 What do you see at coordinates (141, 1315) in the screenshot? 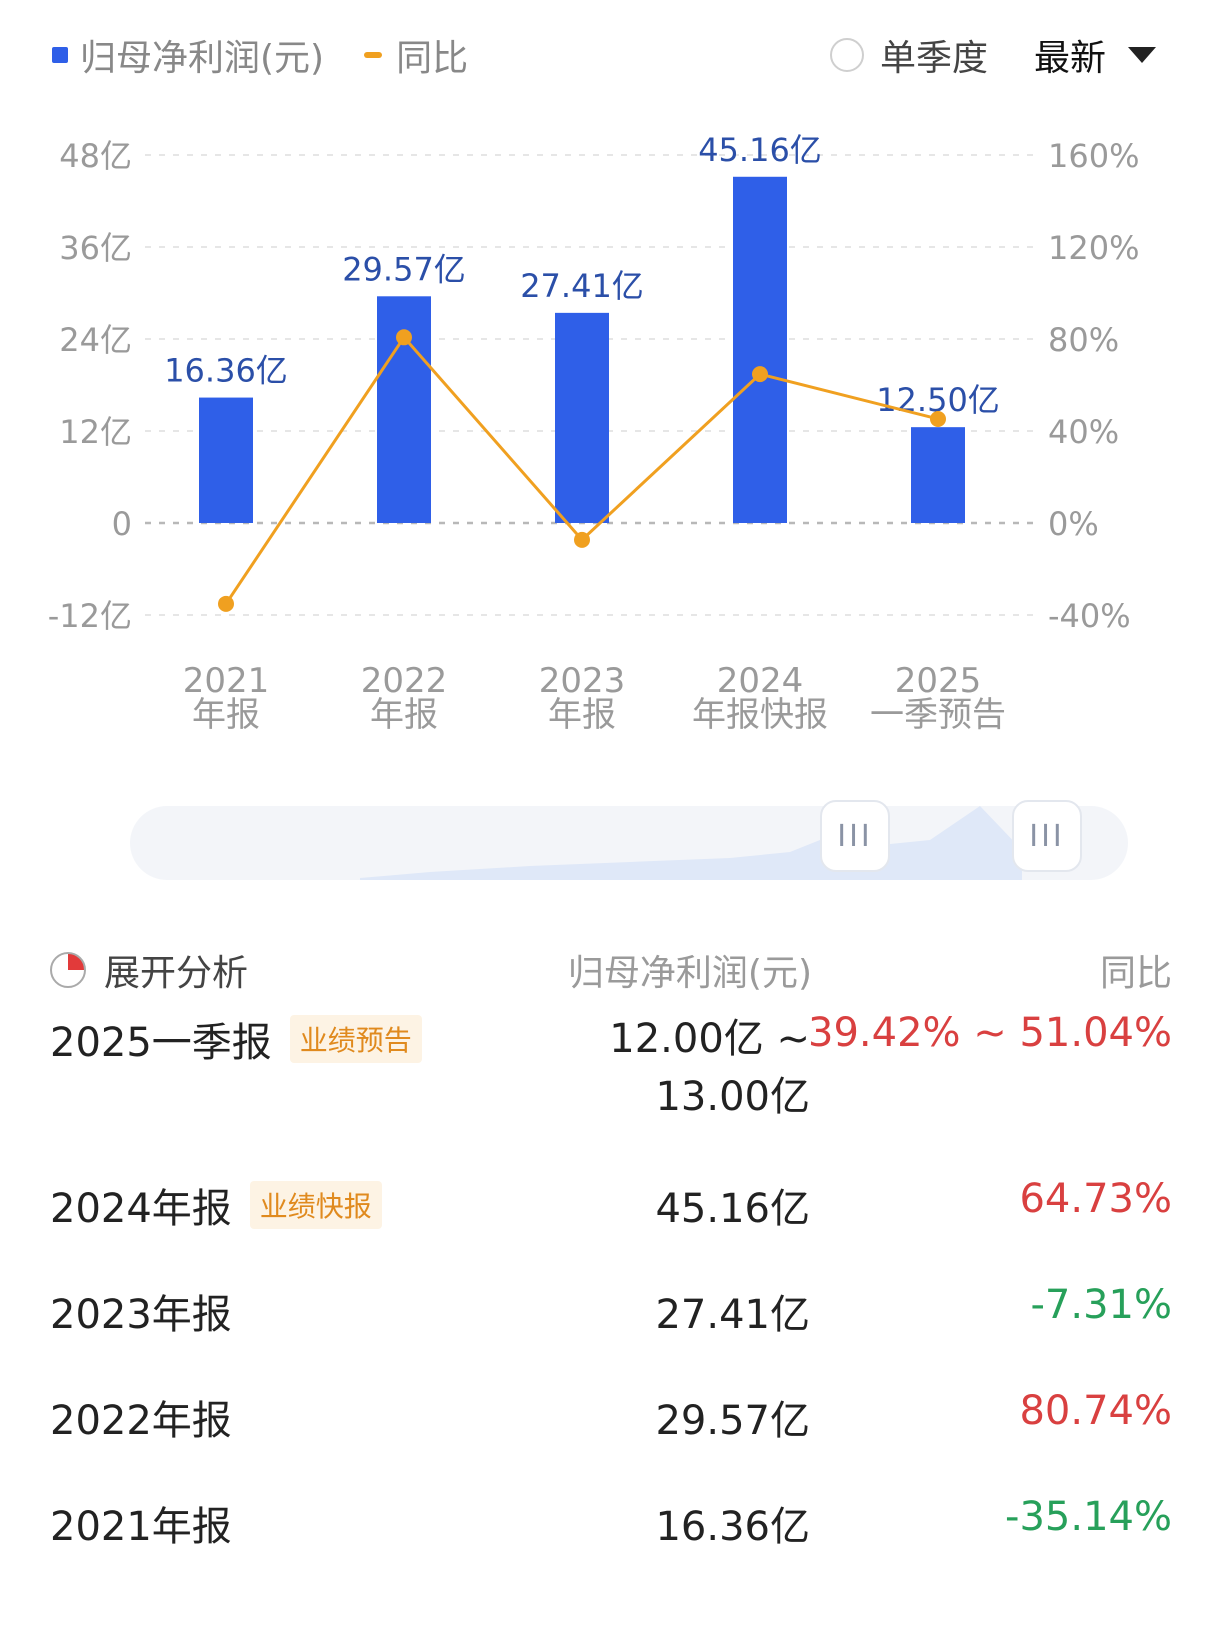
I see `row-period: 2023年报` at bounding box center [141, 1315].